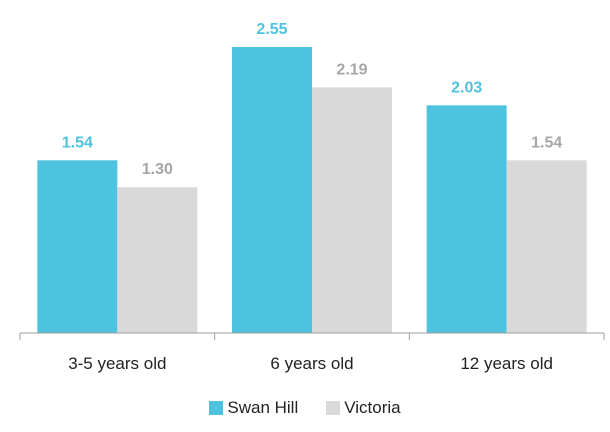  I want to click on data-label-swan-hill-0: 1.54, so click(77, 142).